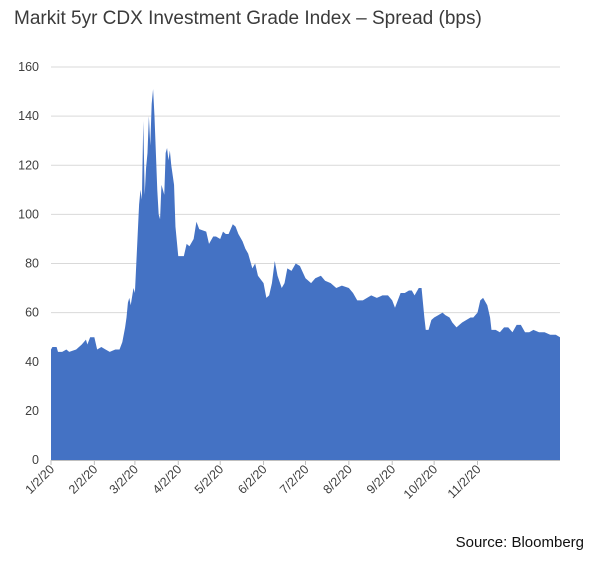 This screenshot has height=564, width=600. What do you see at coordinates (32, 264) in the screenshot?
I see `y-tick-label: 80` at bounding box center [32, 264].